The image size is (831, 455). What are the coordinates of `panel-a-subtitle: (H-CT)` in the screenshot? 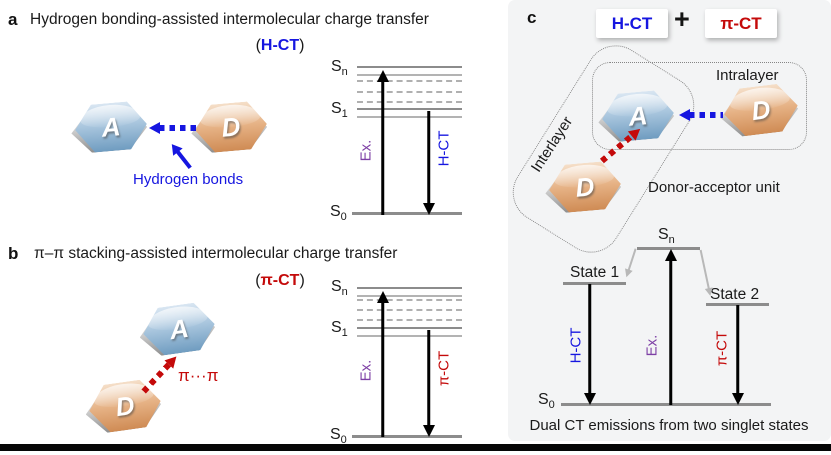 It's located at (280, 46).